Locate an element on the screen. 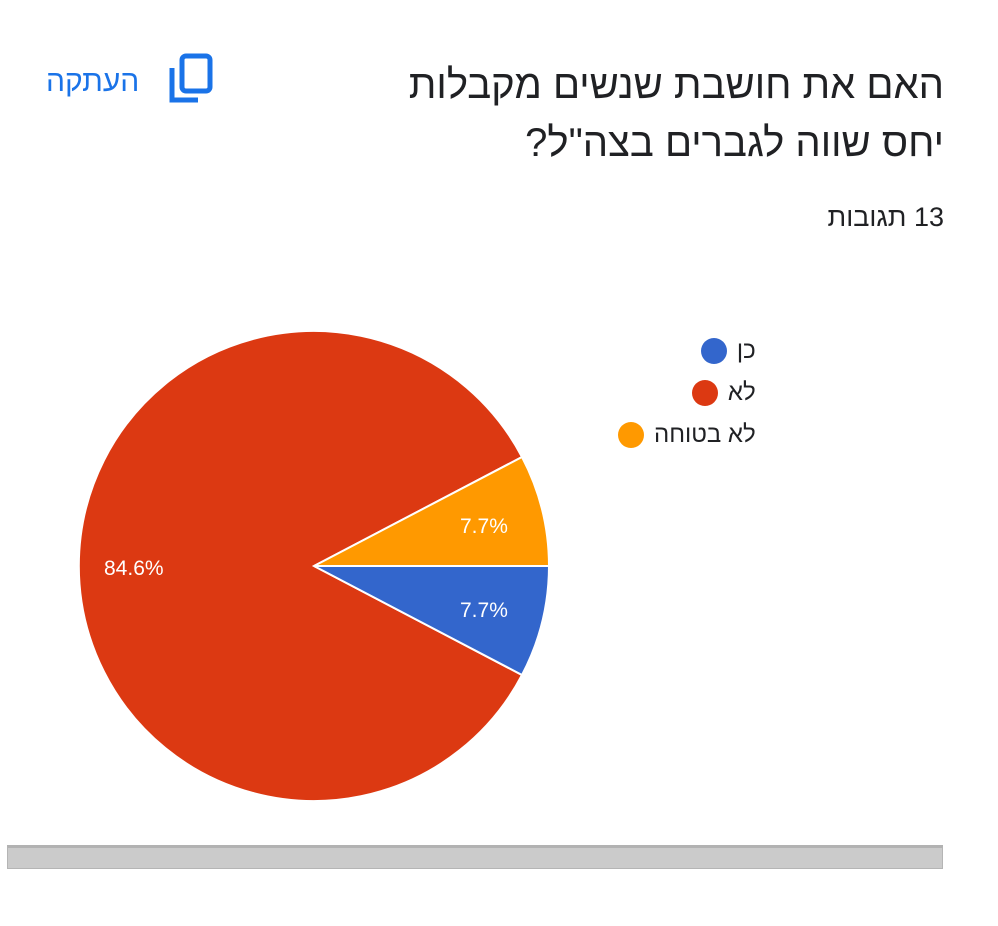 The width and height of the screenshot is (998, 926). legend-item-no: לא is located at coordinates (687, 393).